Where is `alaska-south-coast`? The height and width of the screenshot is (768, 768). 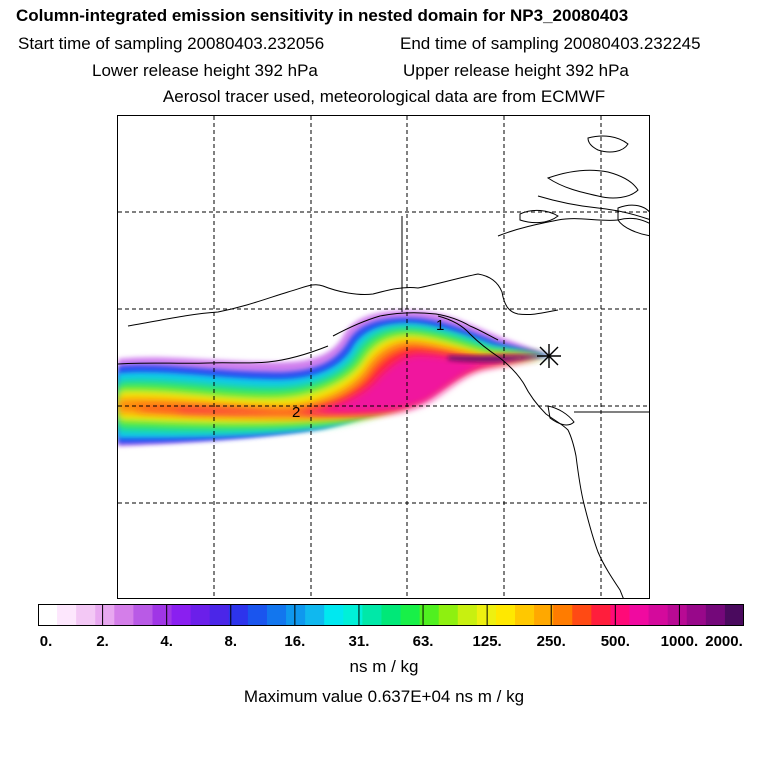 alaska-south-coast is located at coordinates (415, 326).